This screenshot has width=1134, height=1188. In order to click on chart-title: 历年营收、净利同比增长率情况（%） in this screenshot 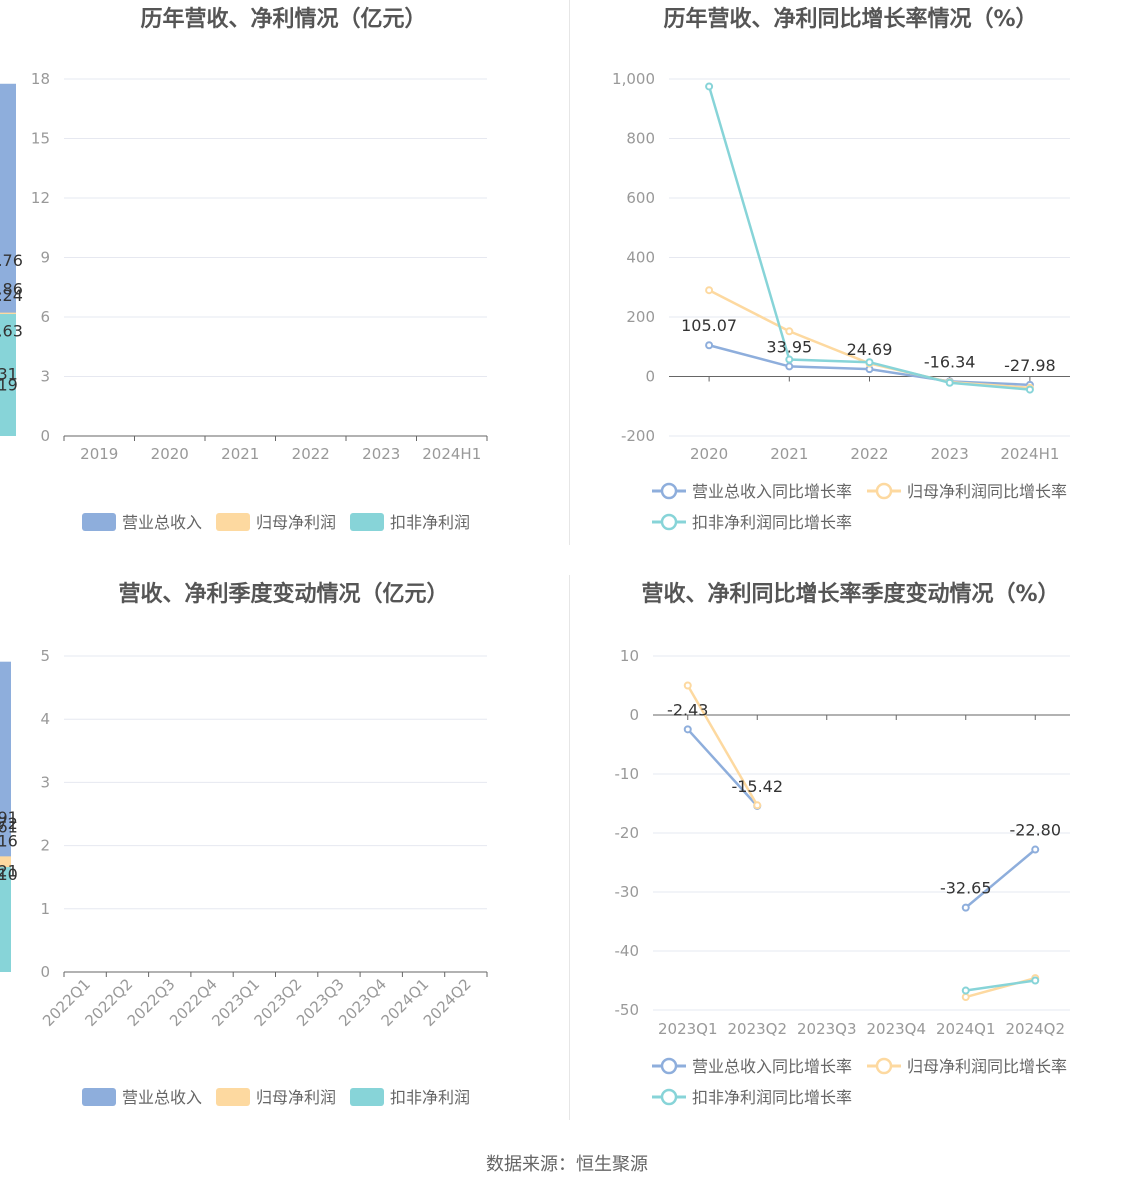, I will do `click(850, 19)`.